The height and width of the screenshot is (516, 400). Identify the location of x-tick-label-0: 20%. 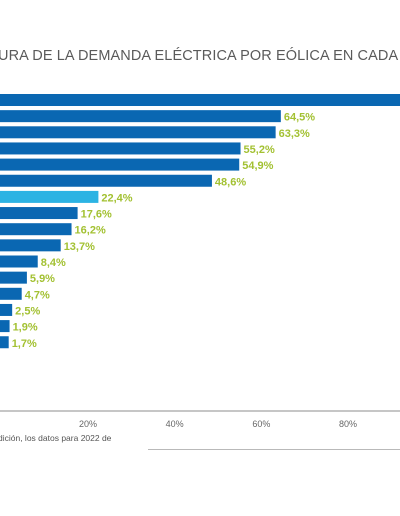
(88, 424).